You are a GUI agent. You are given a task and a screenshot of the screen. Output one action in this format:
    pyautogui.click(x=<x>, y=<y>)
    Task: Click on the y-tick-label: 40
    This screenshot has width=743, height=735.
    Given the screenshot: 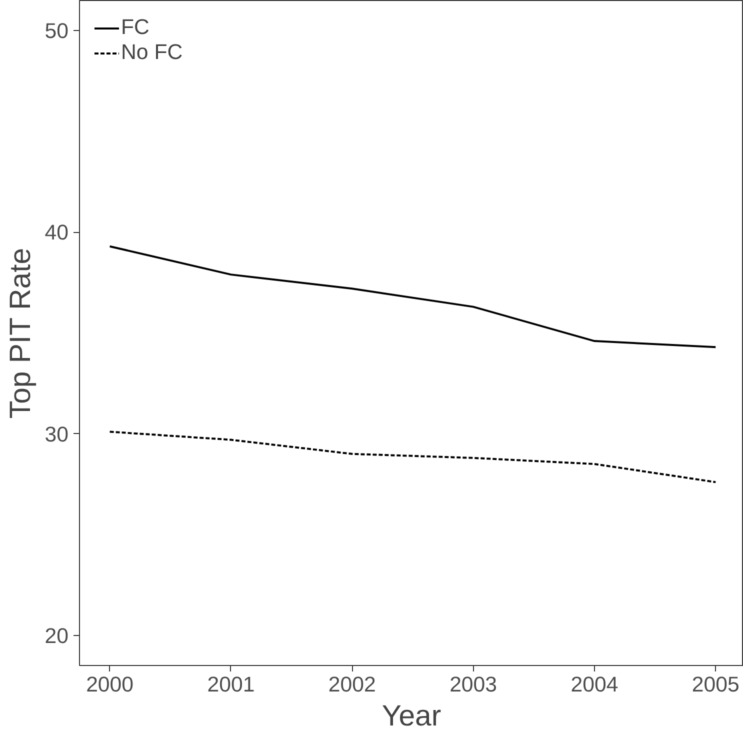 What is the action you would take?
    pyautogui.click(x=56, y=232)
    